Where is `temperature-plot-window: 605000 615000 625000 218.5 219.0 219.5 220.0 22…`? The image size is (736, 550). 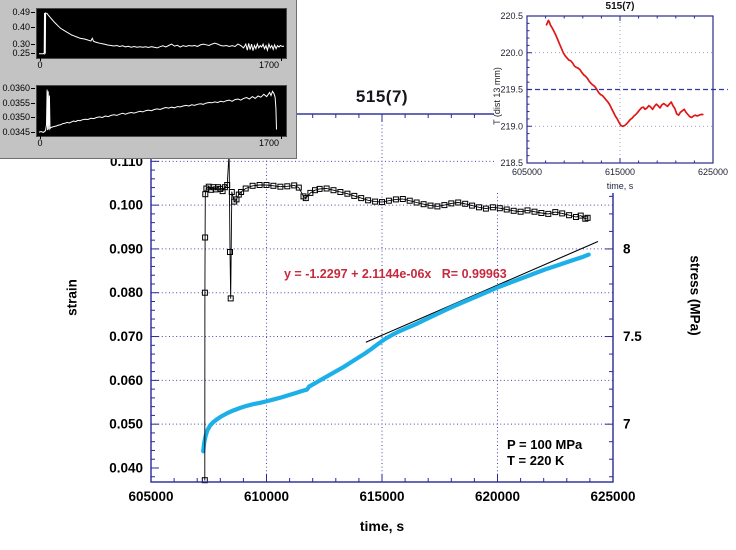 temperature-plot-window: 605000 615000 625000 218.5 219.0 219.5 220.0 22… is located at coordinates (615, 96).